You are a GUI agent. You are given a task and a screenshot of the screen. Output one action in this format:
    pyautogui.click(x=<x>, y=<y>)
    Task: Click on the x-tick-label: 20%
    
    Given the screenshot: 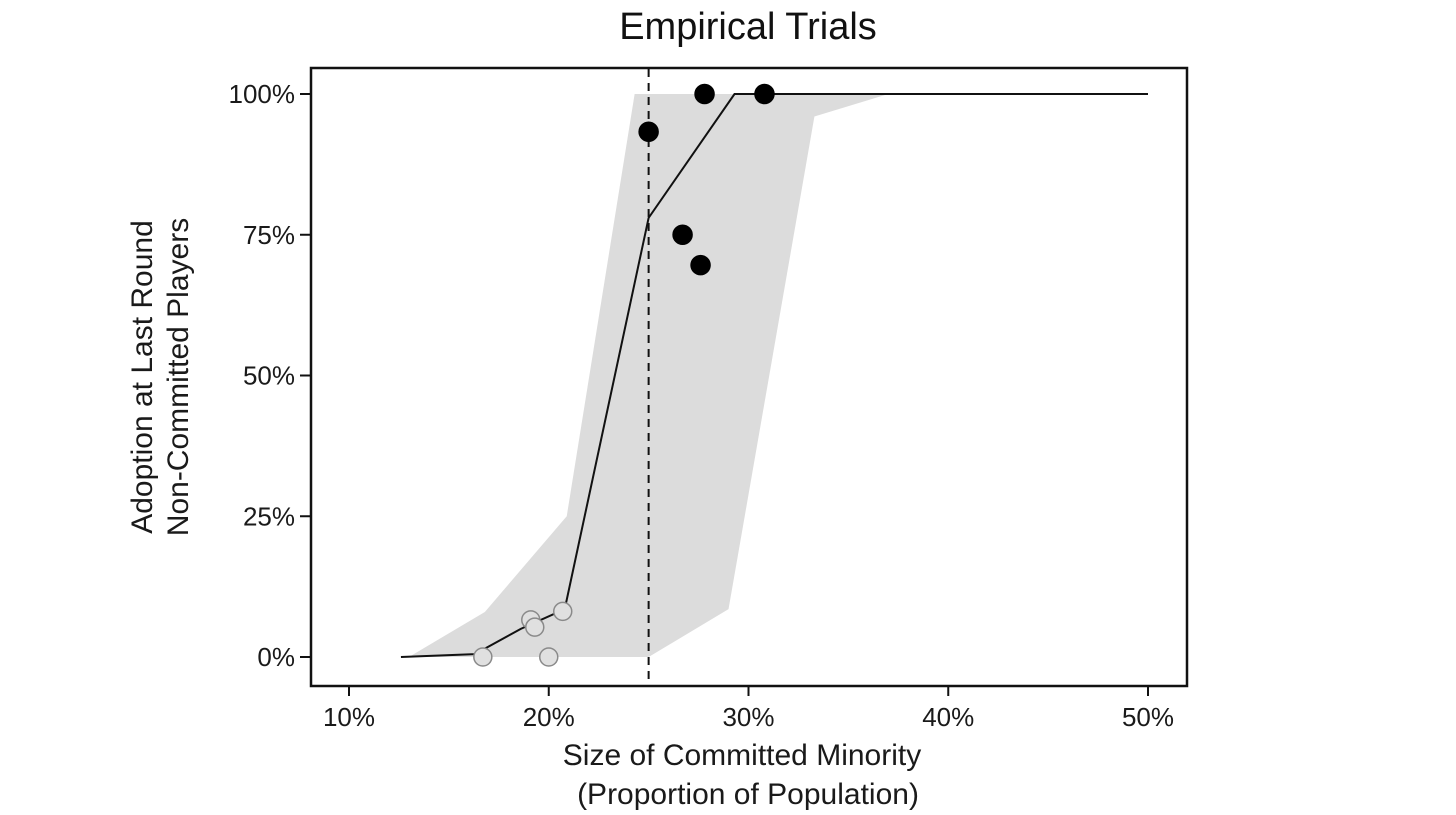 What is the action you would take?
    pyautogui.click(x=549, y=717)
    